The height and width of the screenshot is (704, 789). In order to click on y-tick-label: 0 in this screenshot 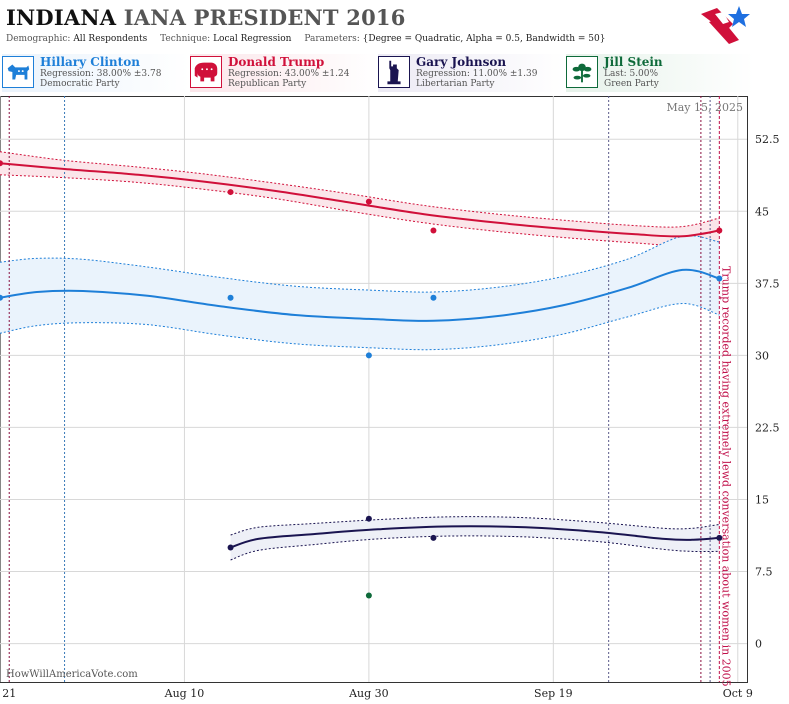, I will do `click(758, 644)`.